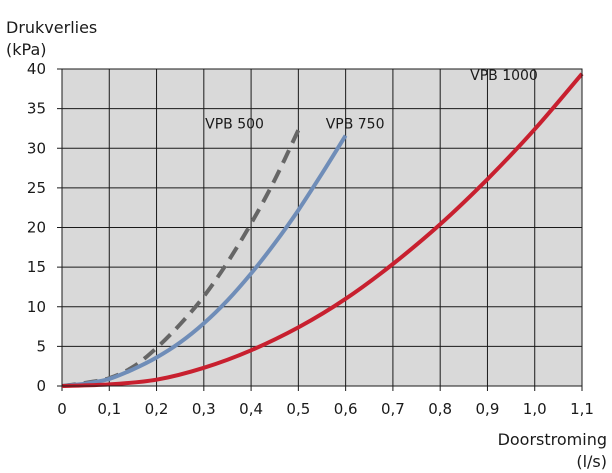 Image resolution: width=612 pixels, height=473 pixels. I want to click on y-axis-tick-labels: 0 5 10 15 20 25 30 35 40, so click(36, 227).